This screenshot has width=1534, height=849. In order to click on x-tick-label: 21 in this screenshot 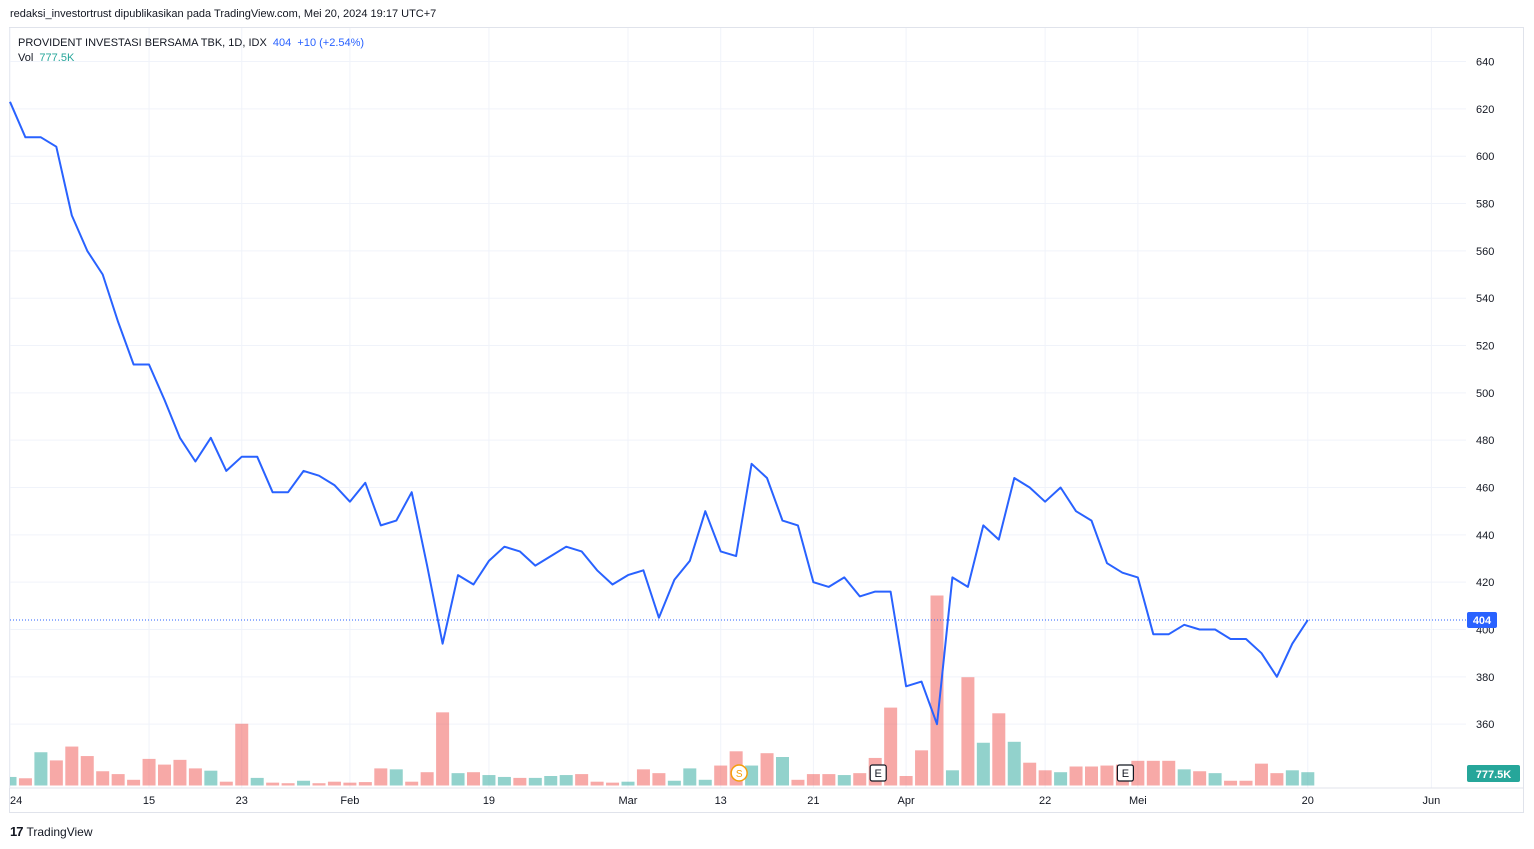, I will do `click(813, 801)`.